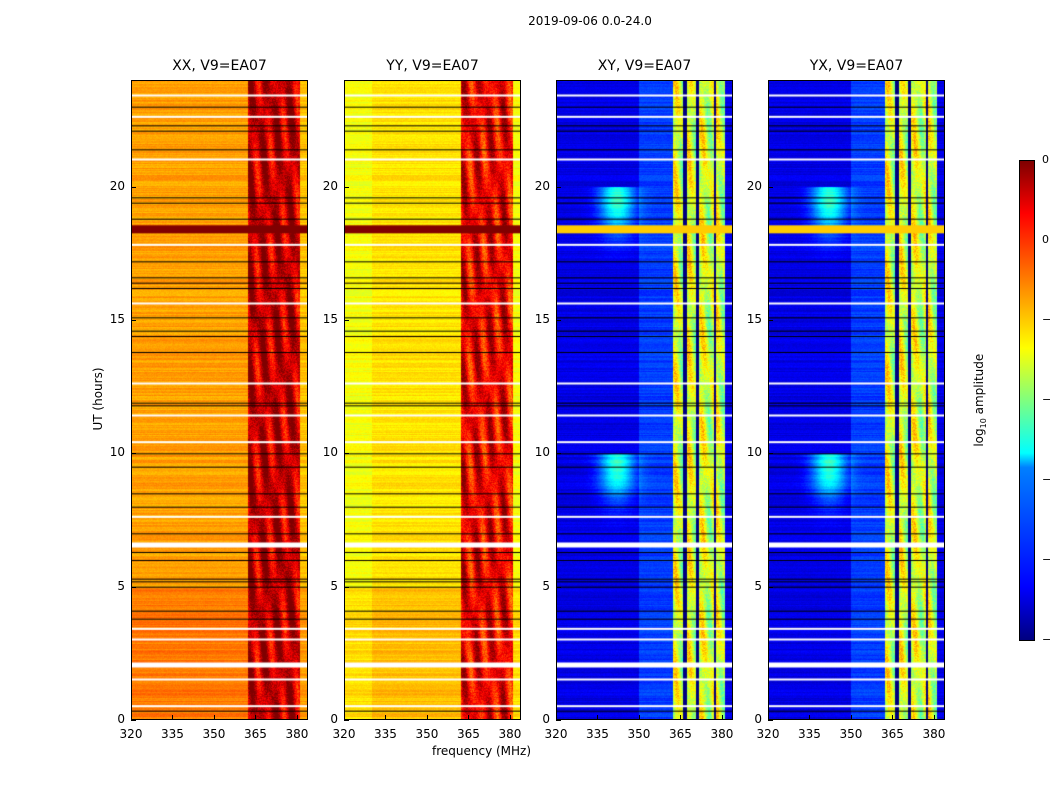 The width and height of the screenshot is (1050, 800). Describe the element at coordinates (1046, 479) in the screenshot. I see `colorbar-tick-label: −1.5` at that location.